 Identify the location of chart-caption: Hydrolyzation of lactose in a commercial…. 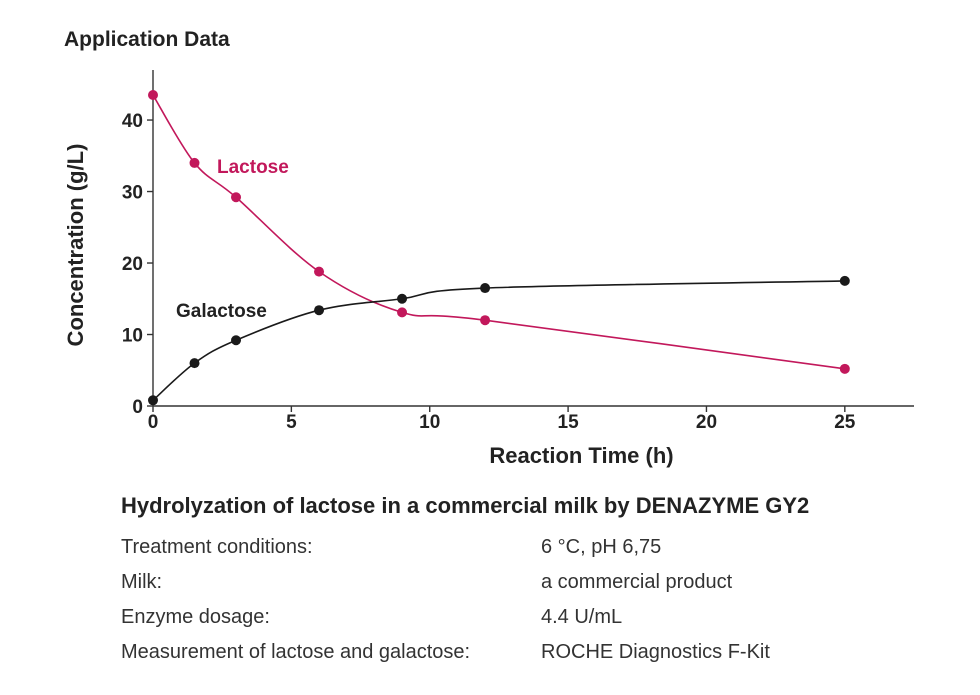
(465, 505).